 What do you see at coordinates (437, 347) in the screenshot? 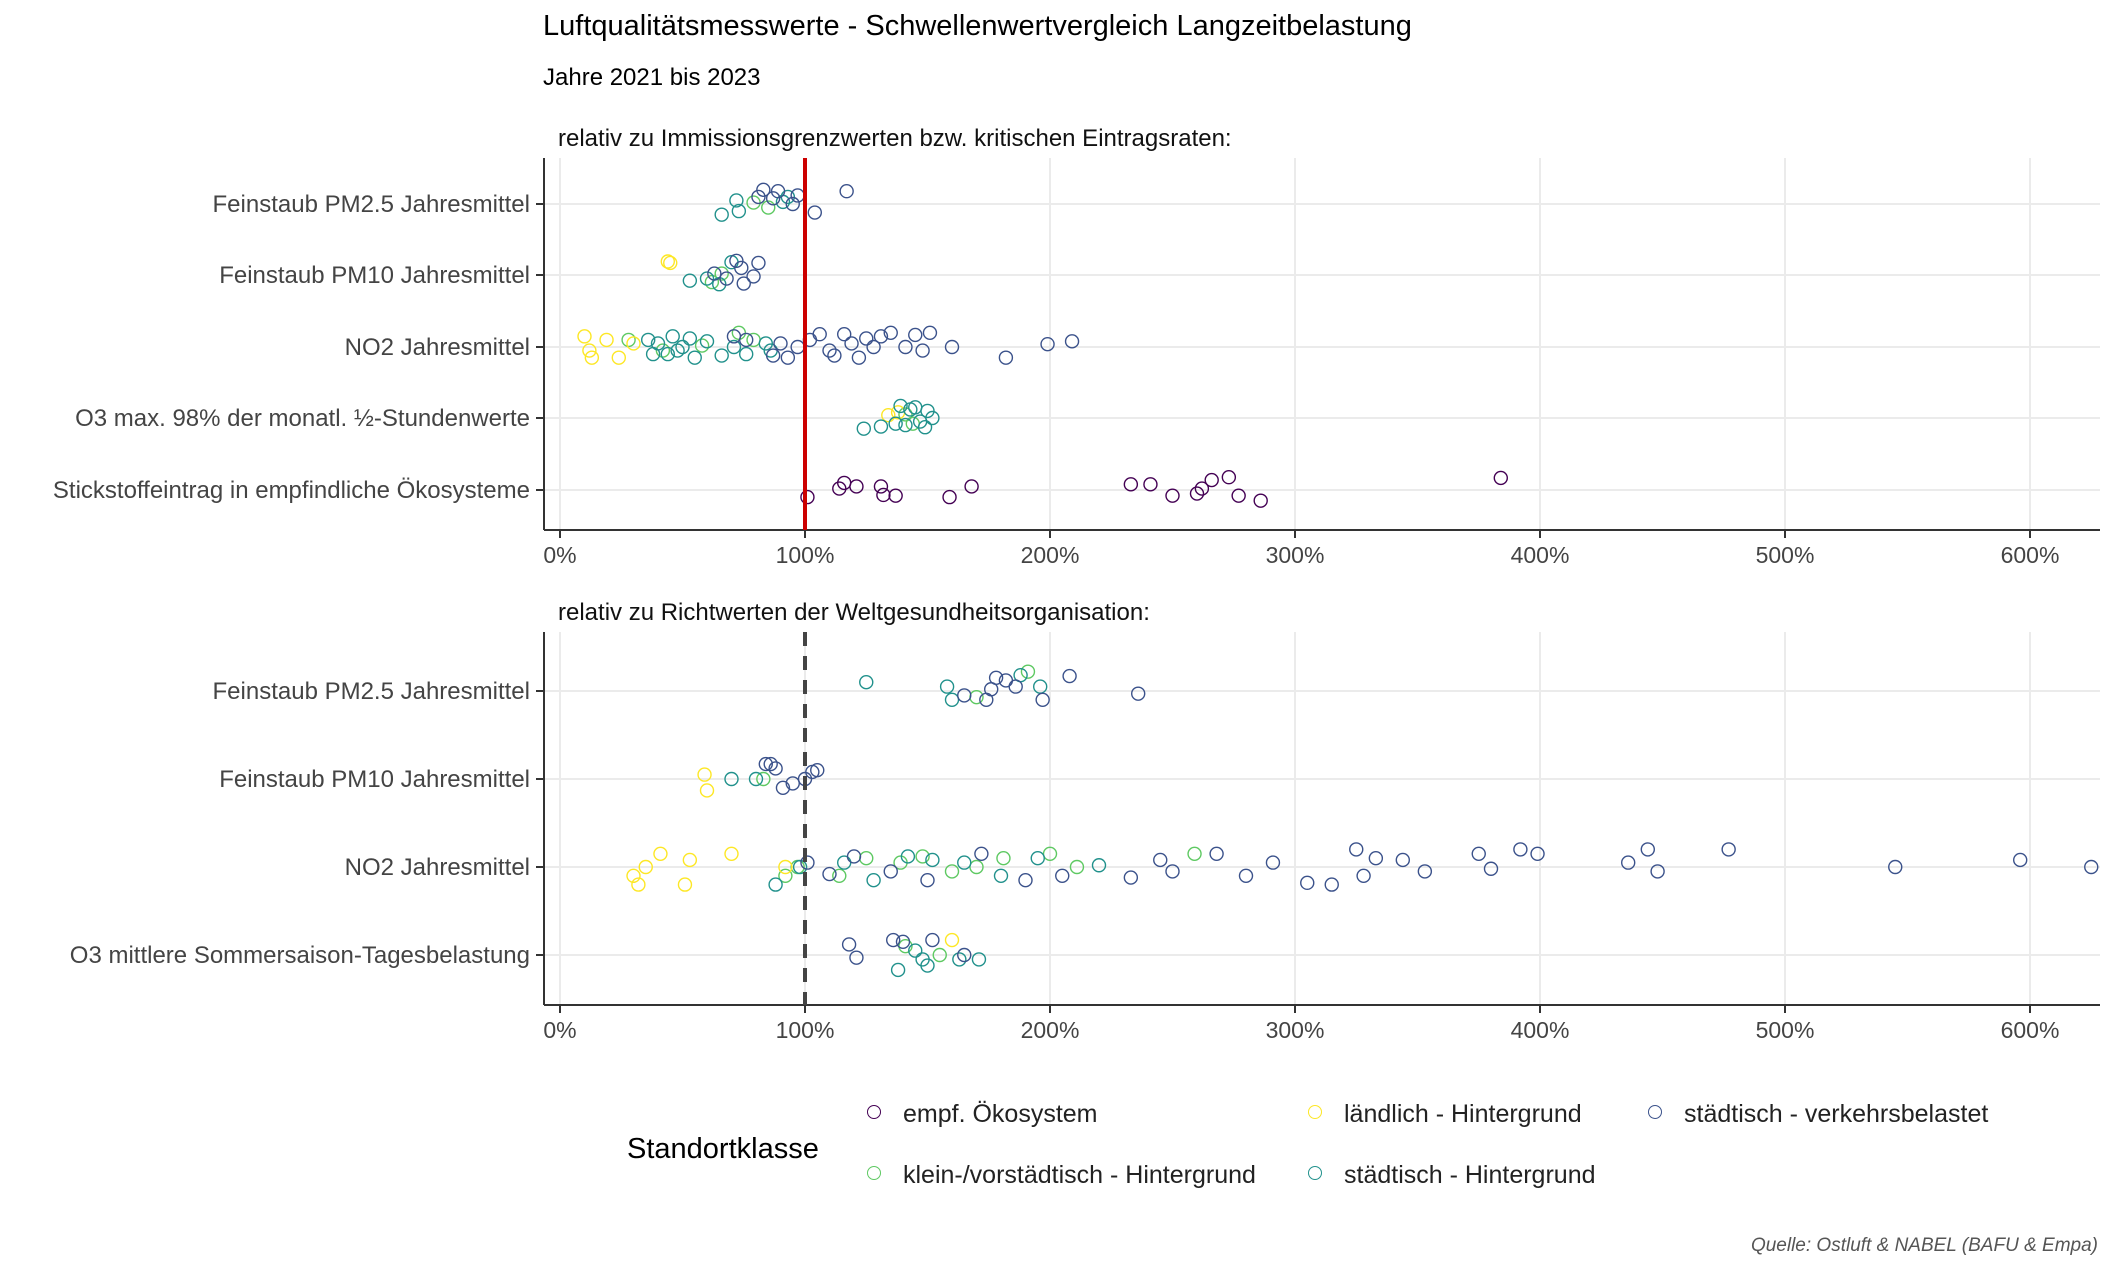
I see `y-tick-label: NO2 Jahresmittel` at bounding box center [437, 347].